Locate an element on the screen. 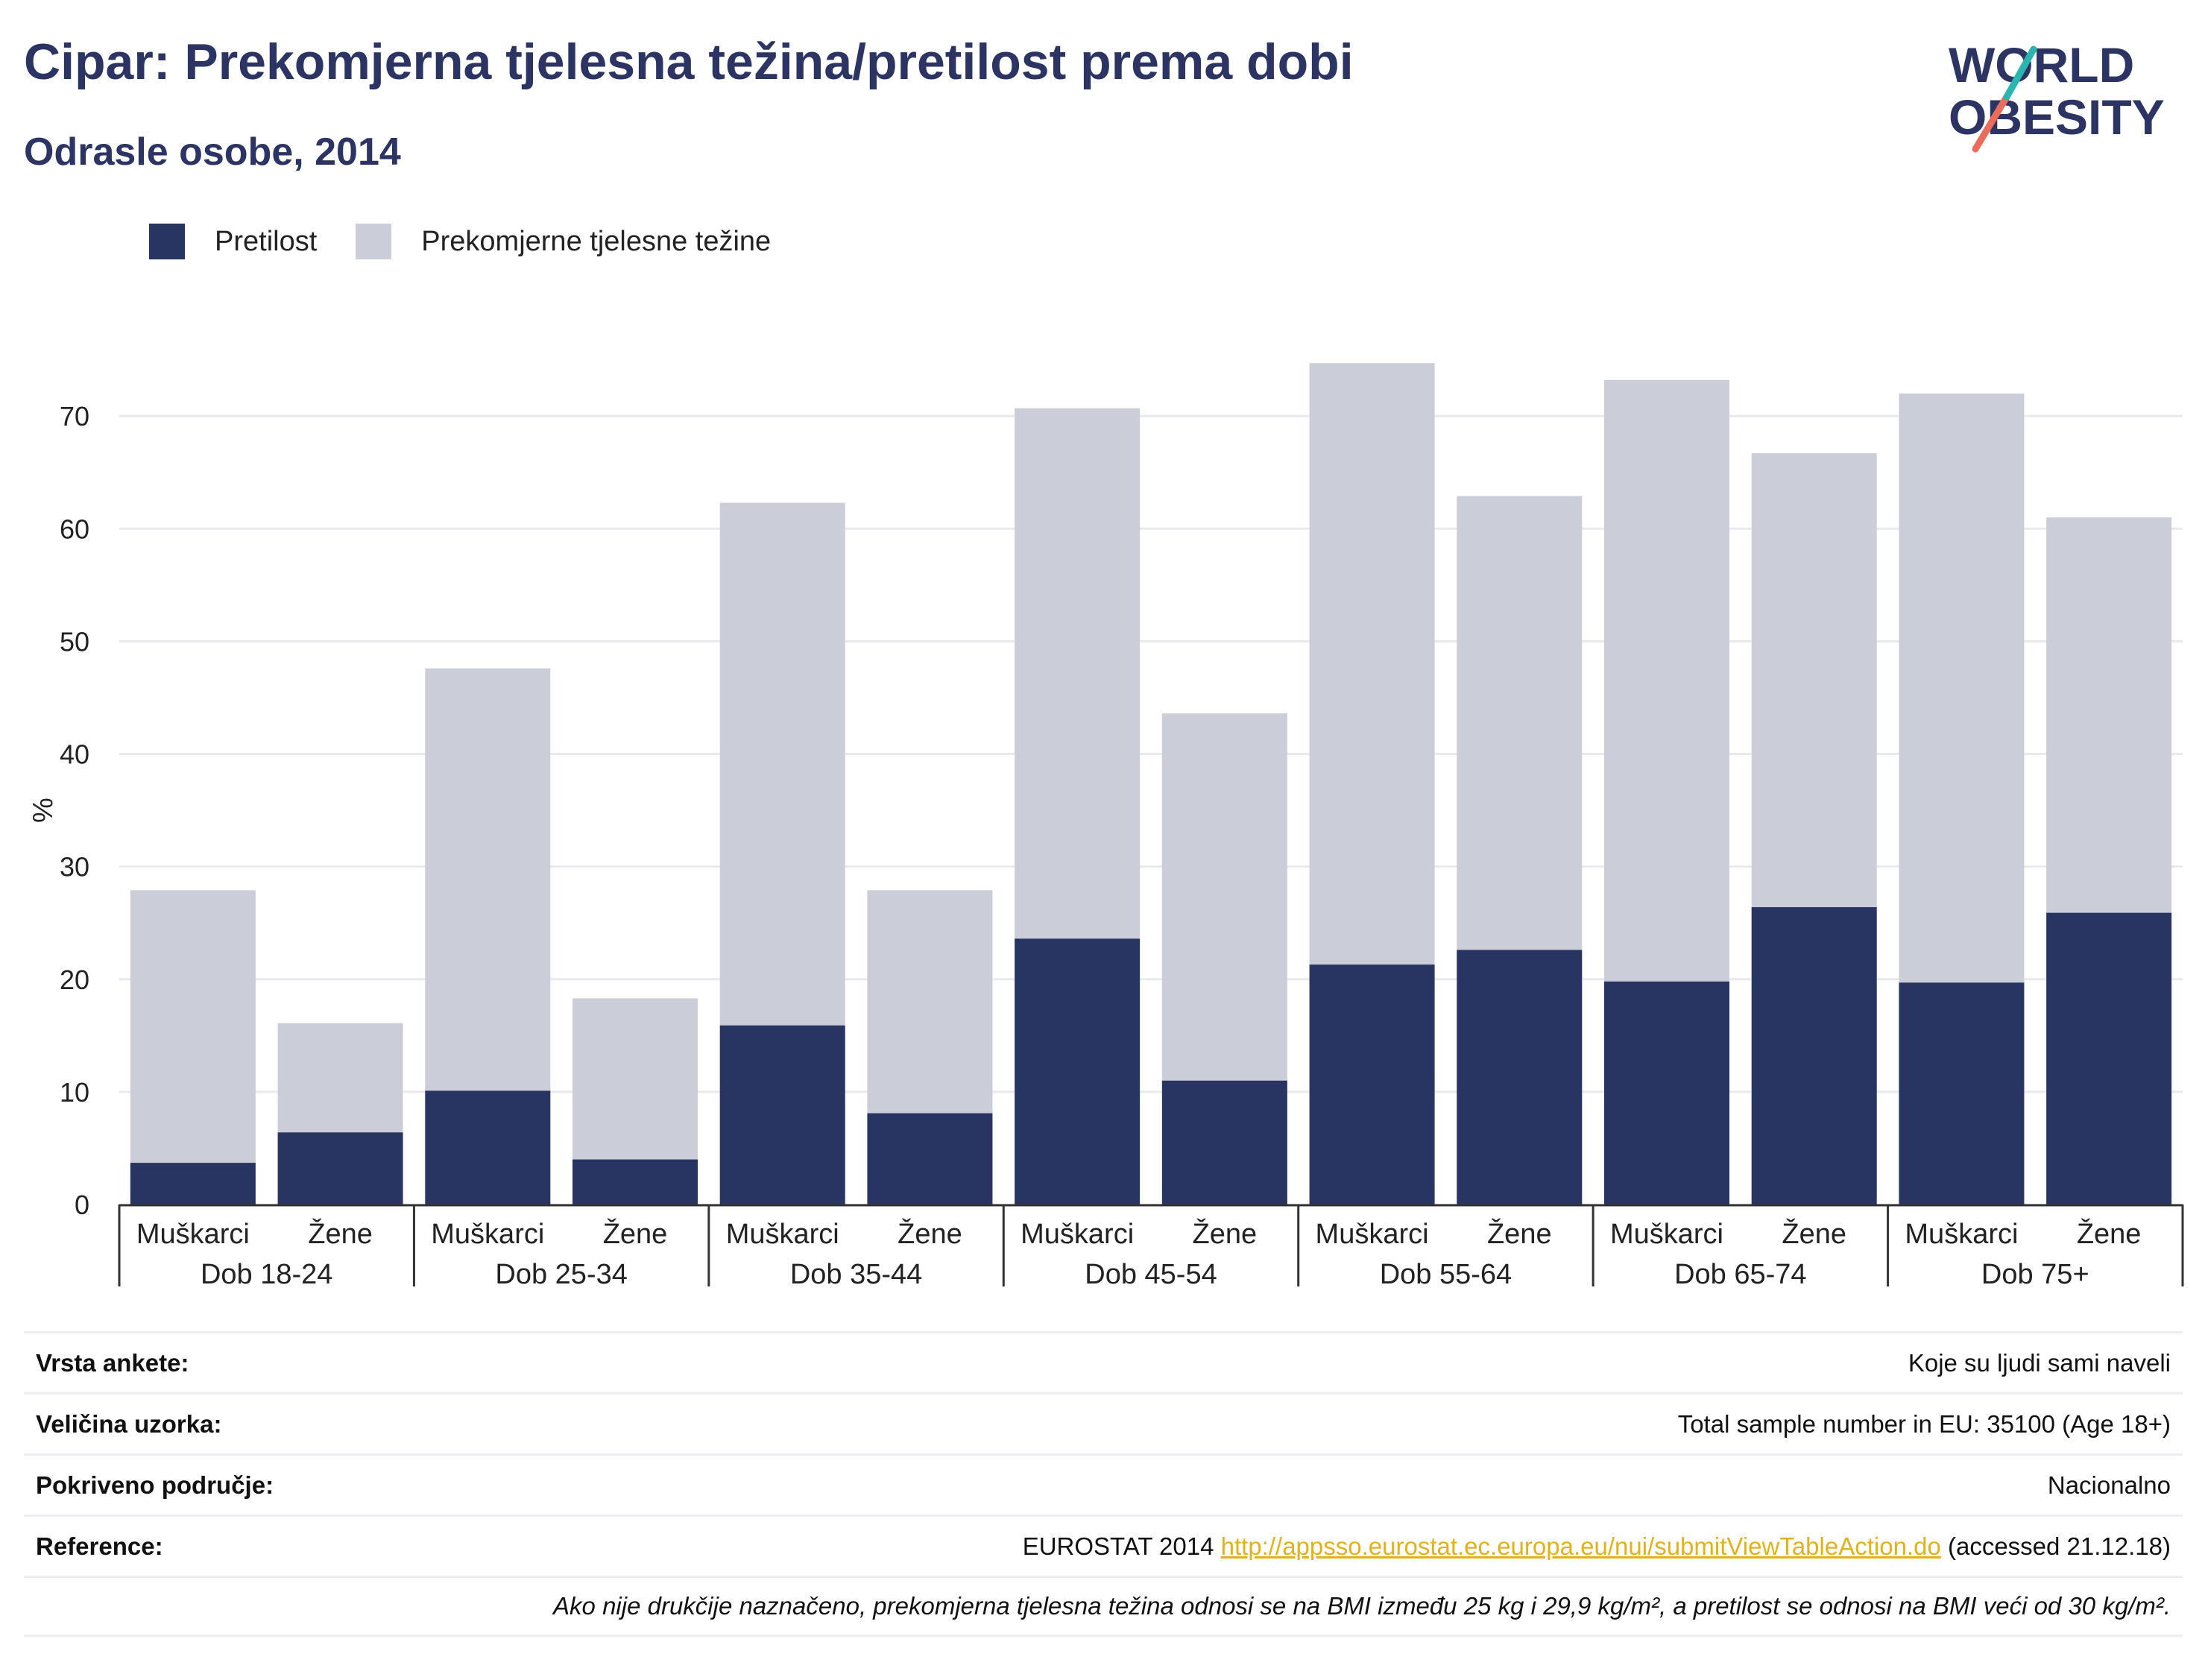 The width and height of the screenshot is (2205, 1680). legend-item-obese: Pretilost is located at coordinates (233, 241).